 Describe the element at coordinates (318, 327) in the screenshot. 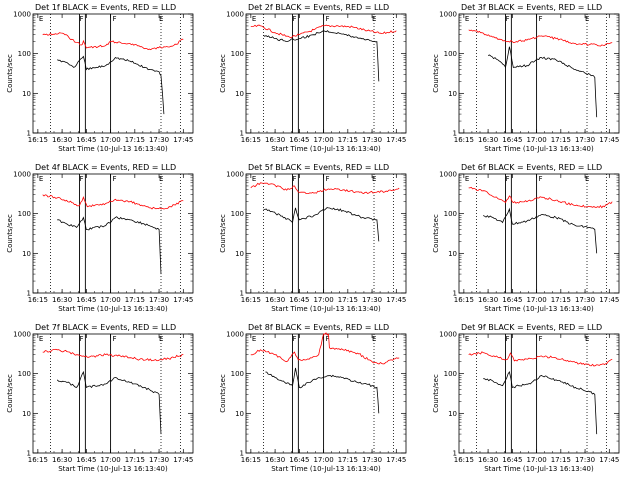

I see `chart-title: Det 8f BLACK = Events, RED = LLD` at that location.